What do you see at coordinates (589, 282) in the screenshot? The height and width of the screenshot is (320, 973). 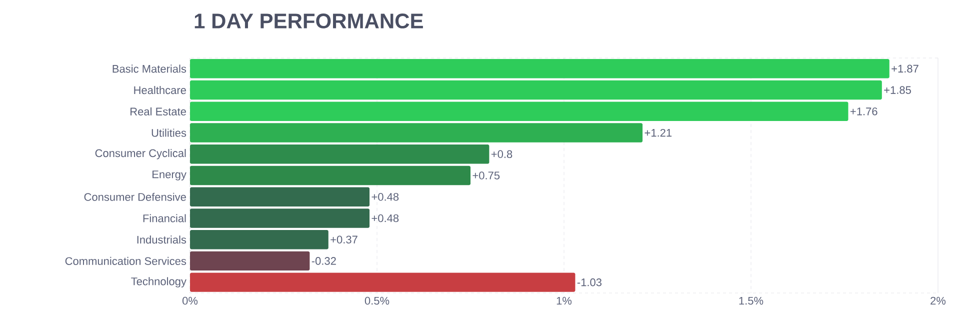 I see `data-label: -1.03` at bounding box center [589, 282].